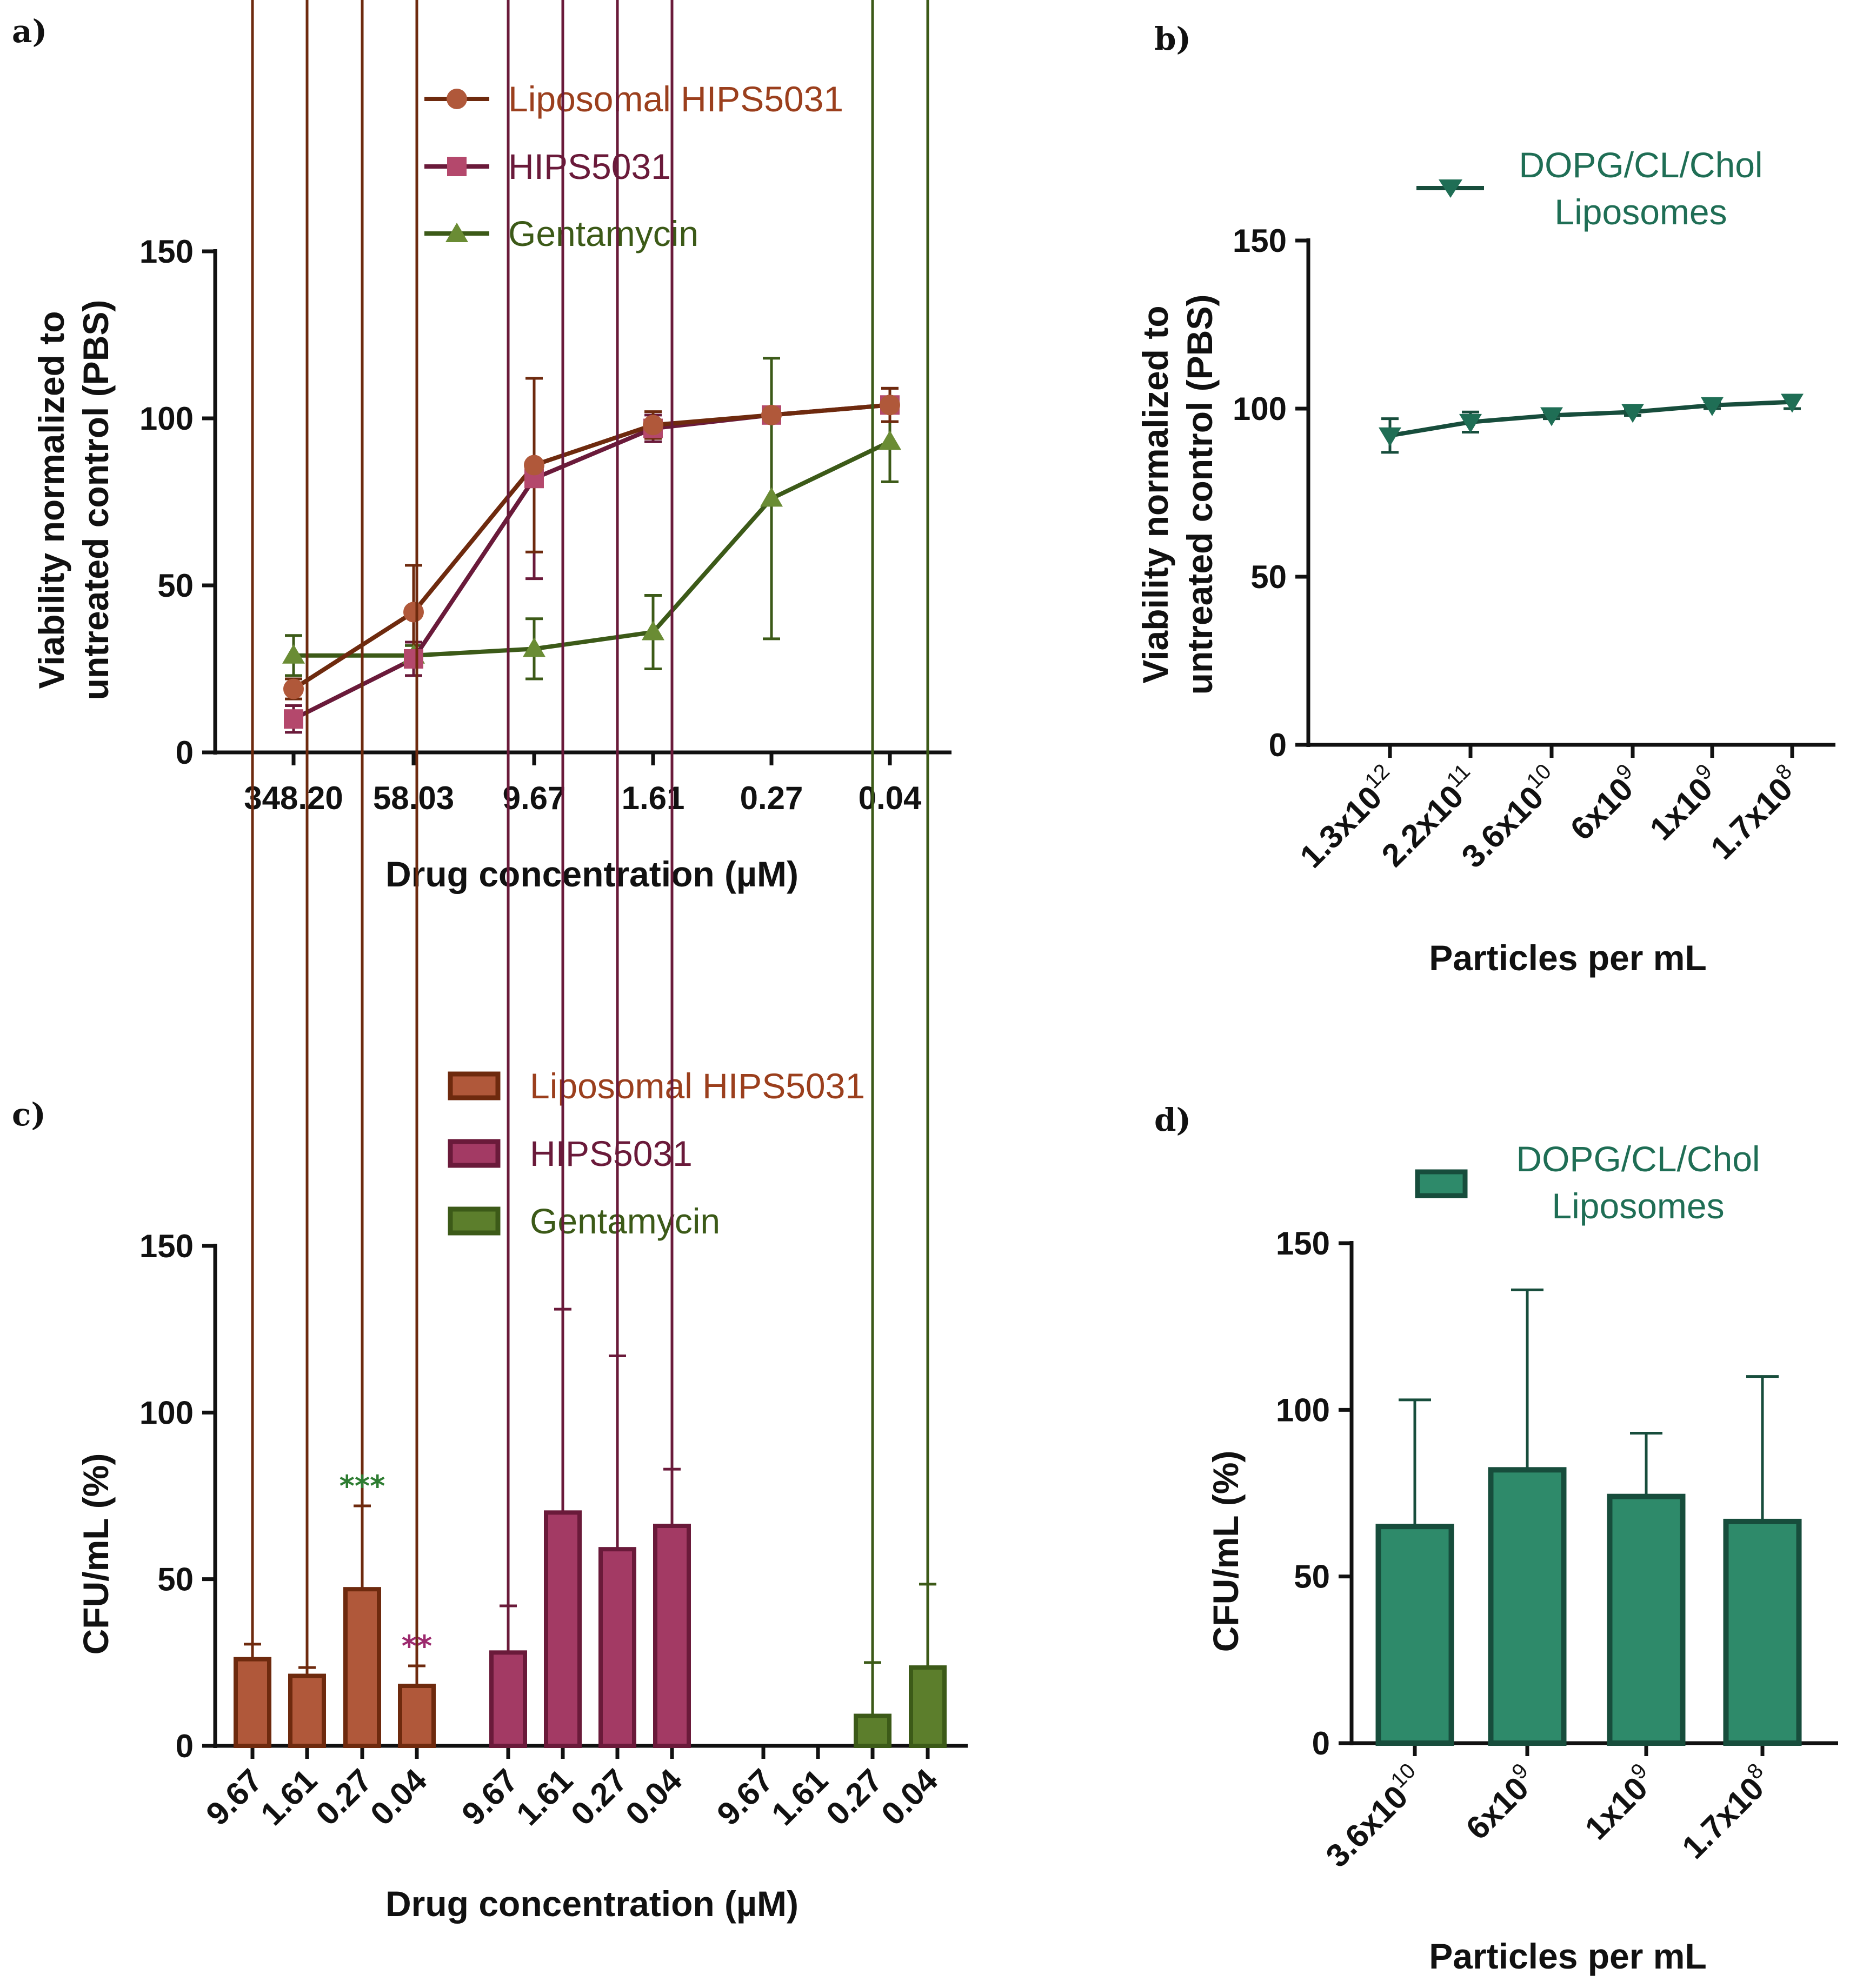 This screenshot has height=1988, width=1863. I want to click on x-tick-base: 1.3x10, so click(1341, 827).